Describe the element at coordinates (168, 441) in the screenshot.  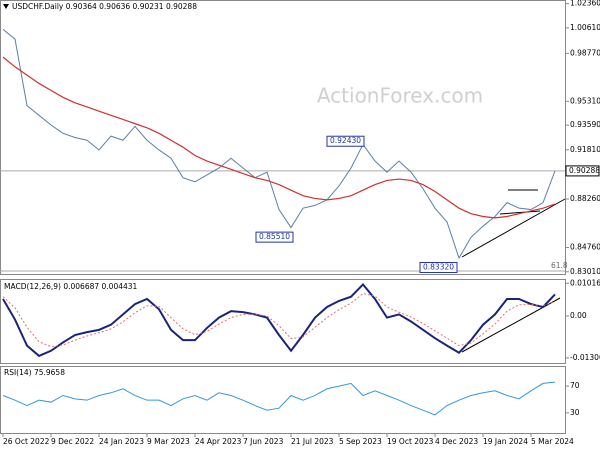
I see `x-tick-label: 9 Mar 2023` at that location.